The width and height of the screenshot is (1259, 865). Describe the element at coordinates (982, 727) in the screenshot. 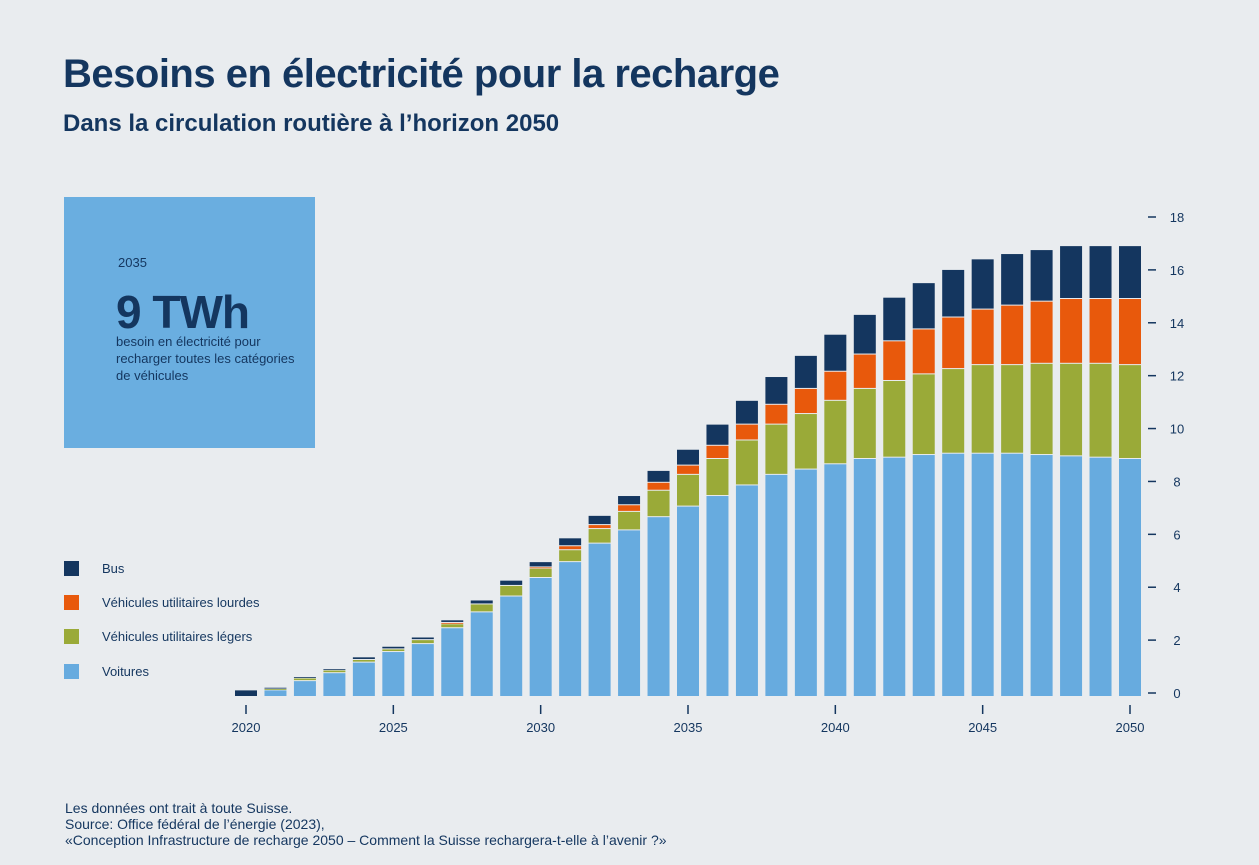

I see `x-tick-label: 2045` at that location.